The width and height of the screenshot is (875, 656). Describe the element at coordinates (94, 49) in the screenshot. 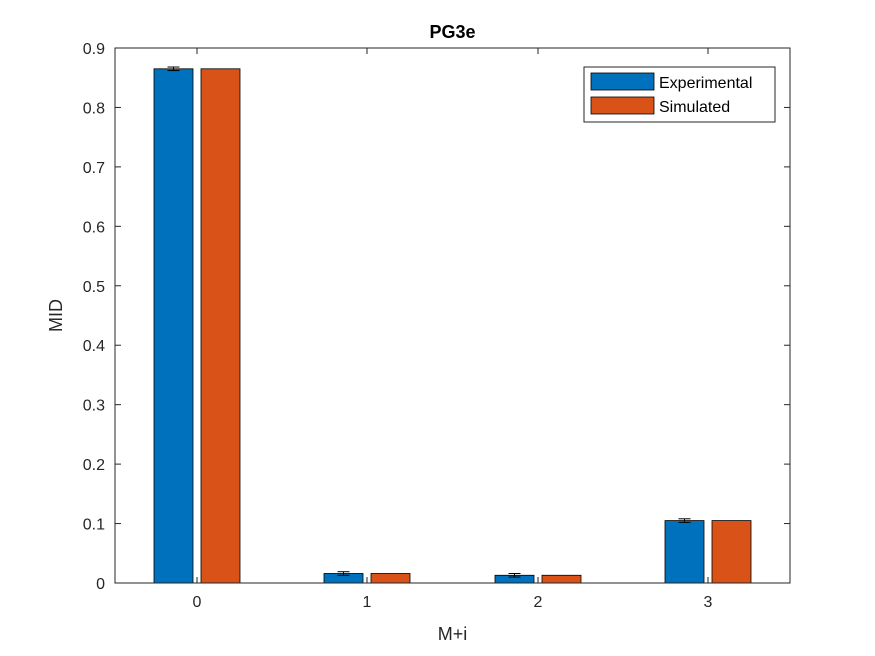

I see `y-tick-label: 0.9` at that location.